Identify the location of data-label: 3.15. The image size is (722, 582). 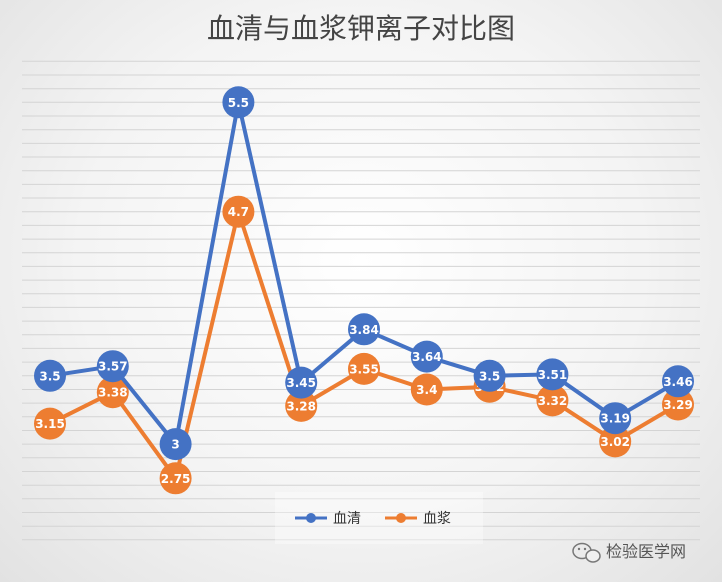
(50, 424).